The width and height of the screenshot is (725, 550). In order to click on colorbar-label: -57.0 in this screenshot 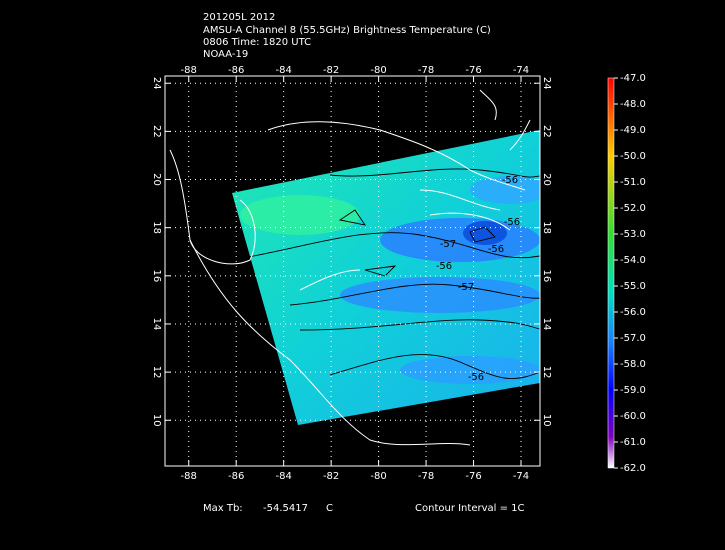, I will do `click(633, 338)`.